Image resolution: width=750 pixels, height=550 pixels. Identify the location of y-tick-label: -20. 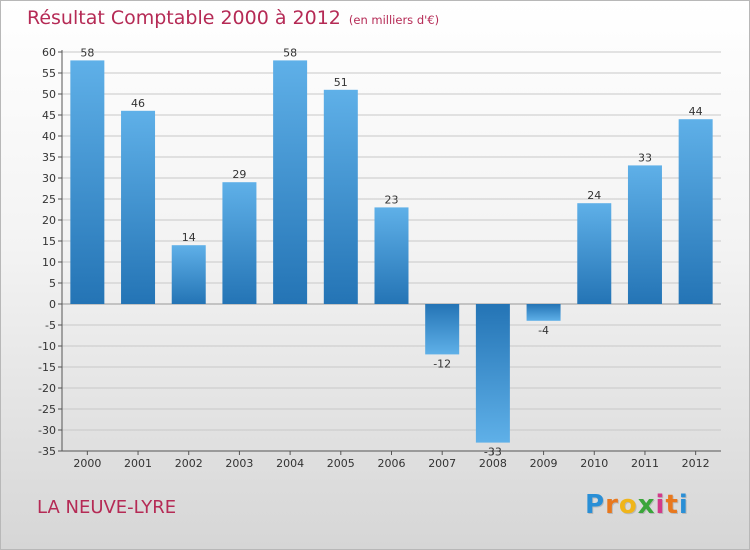
(47, 388).